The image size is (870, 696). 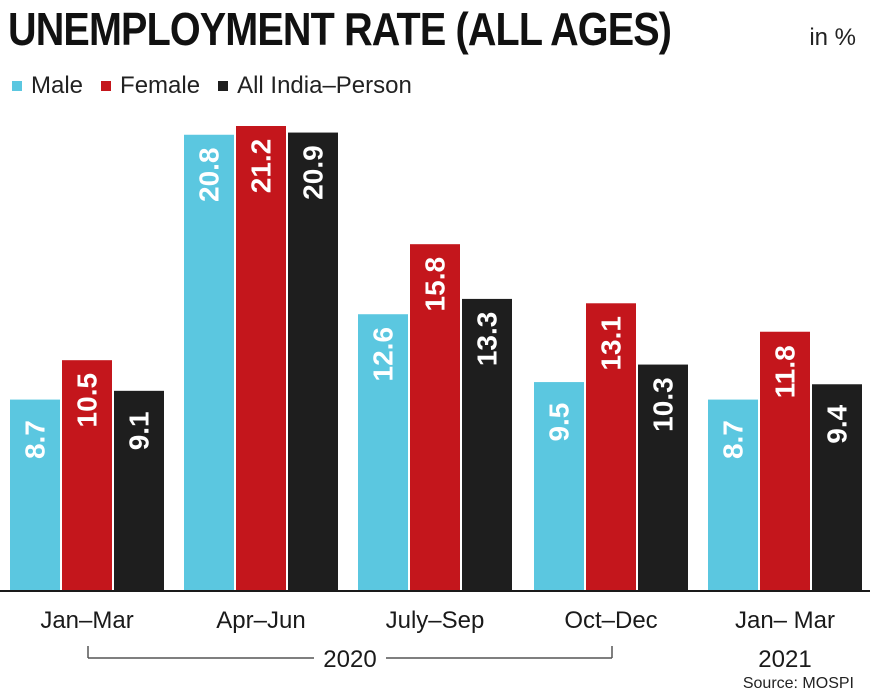 What do you see at coordinates (784, 659) in the screenshot?
I see `year-label-2021: 2021` at bounding box center [784, 659].